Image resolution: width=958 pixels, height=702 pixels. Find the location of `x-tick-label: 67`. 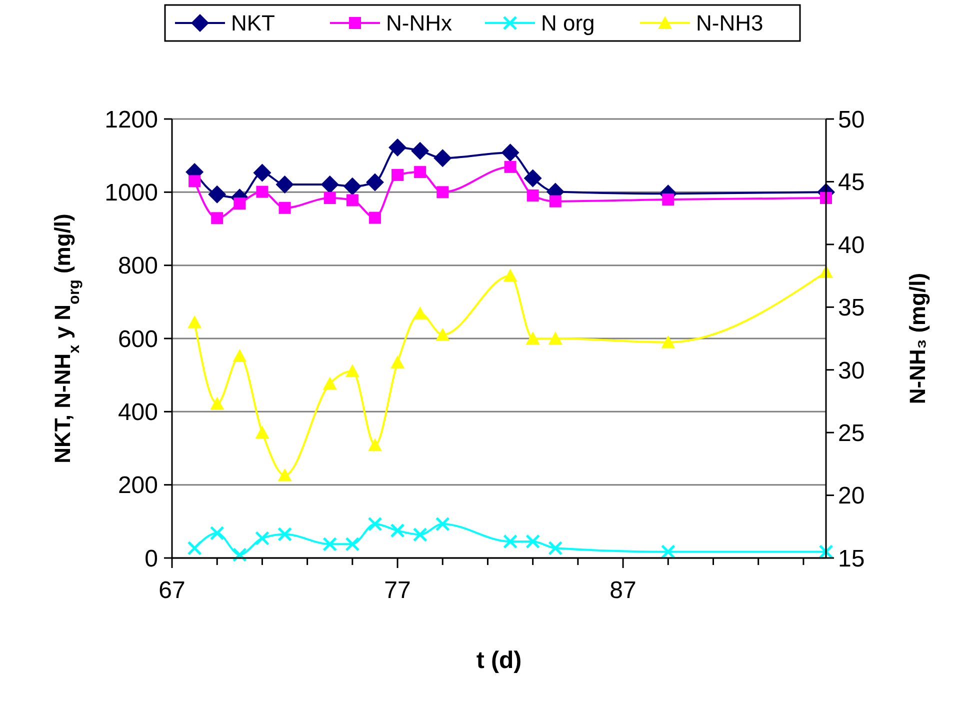

x-tick-label: 67 is located at coordinates (172, 590).